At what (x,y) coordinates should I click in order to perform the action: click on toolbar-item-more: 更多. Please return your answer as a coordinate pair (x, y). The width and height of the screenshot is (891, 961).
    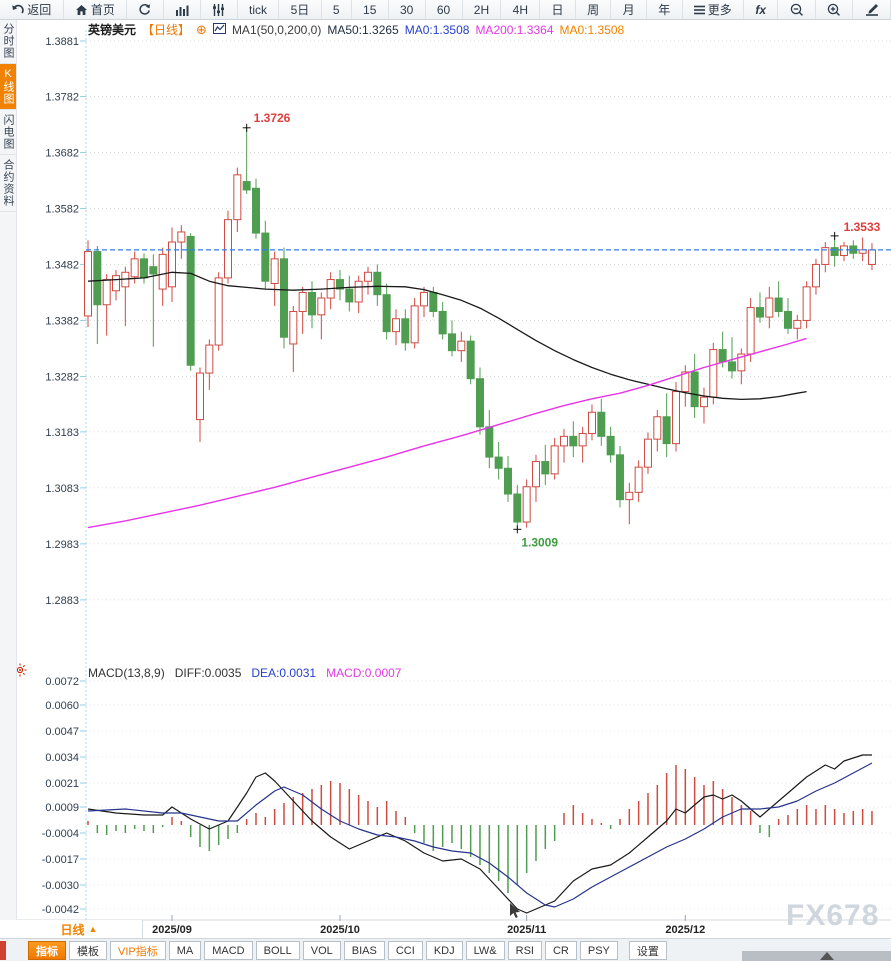
    Looking at the image, I should click on (714, 9).